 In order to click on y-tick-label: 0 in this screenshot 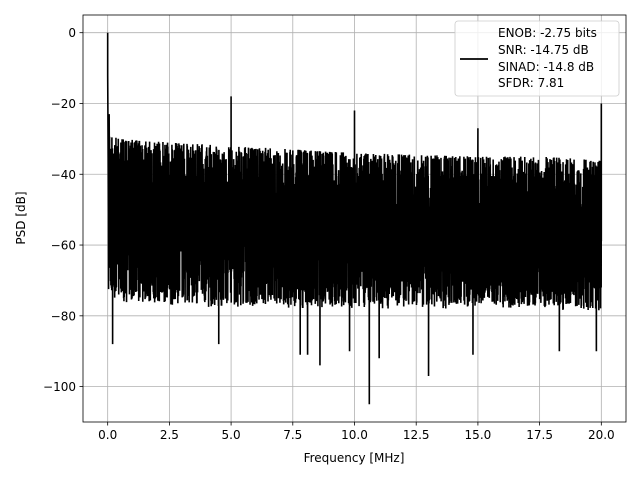, I will do `click(72, 33)`.